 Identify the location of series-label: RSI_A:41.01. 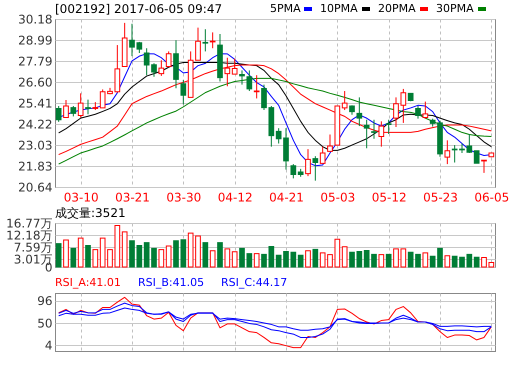
(88, 282).